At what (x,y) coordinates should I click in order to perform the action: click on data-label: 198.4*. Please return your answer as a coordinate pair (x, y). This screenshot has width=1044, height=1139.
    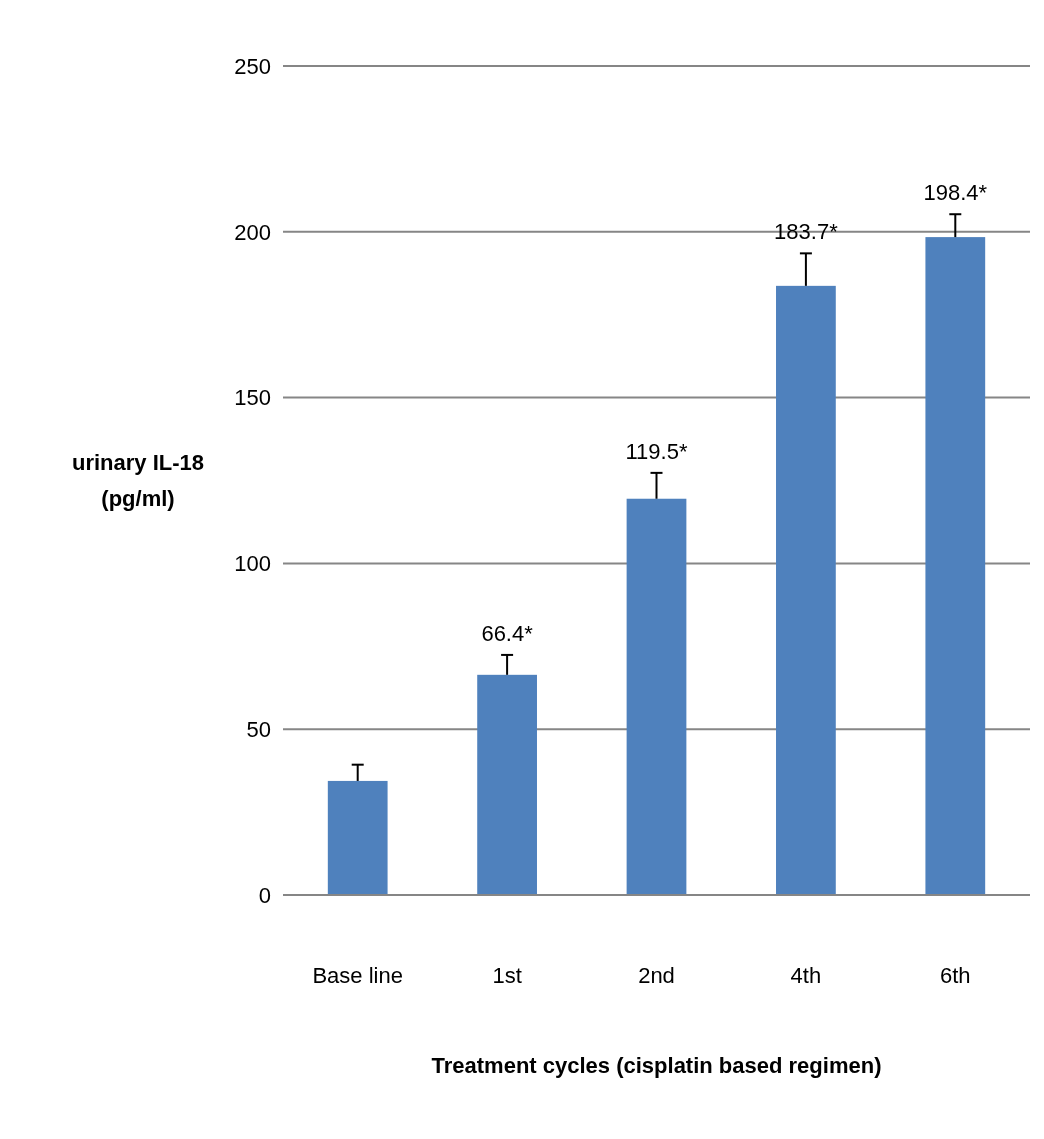
    Looking at the image, I should click on (955, 193).